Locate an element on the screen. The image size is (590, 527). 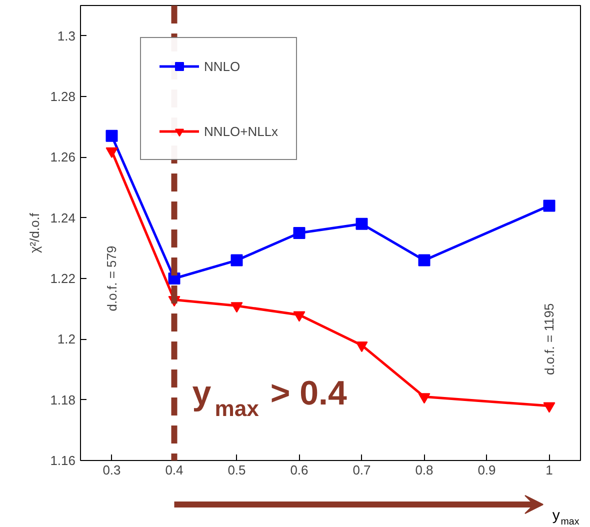
x-tick-label: 0.4 is located at coordinates (174, 470).